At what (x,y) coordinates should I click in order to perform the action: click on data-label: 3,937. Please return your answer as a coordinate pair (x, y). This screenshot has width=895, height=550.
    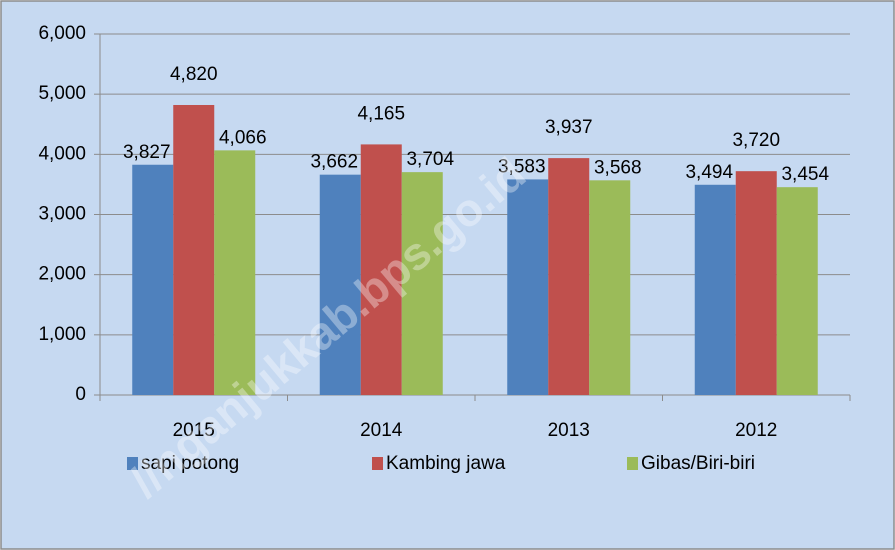
    Looking at the image, I should click on (569, 127).